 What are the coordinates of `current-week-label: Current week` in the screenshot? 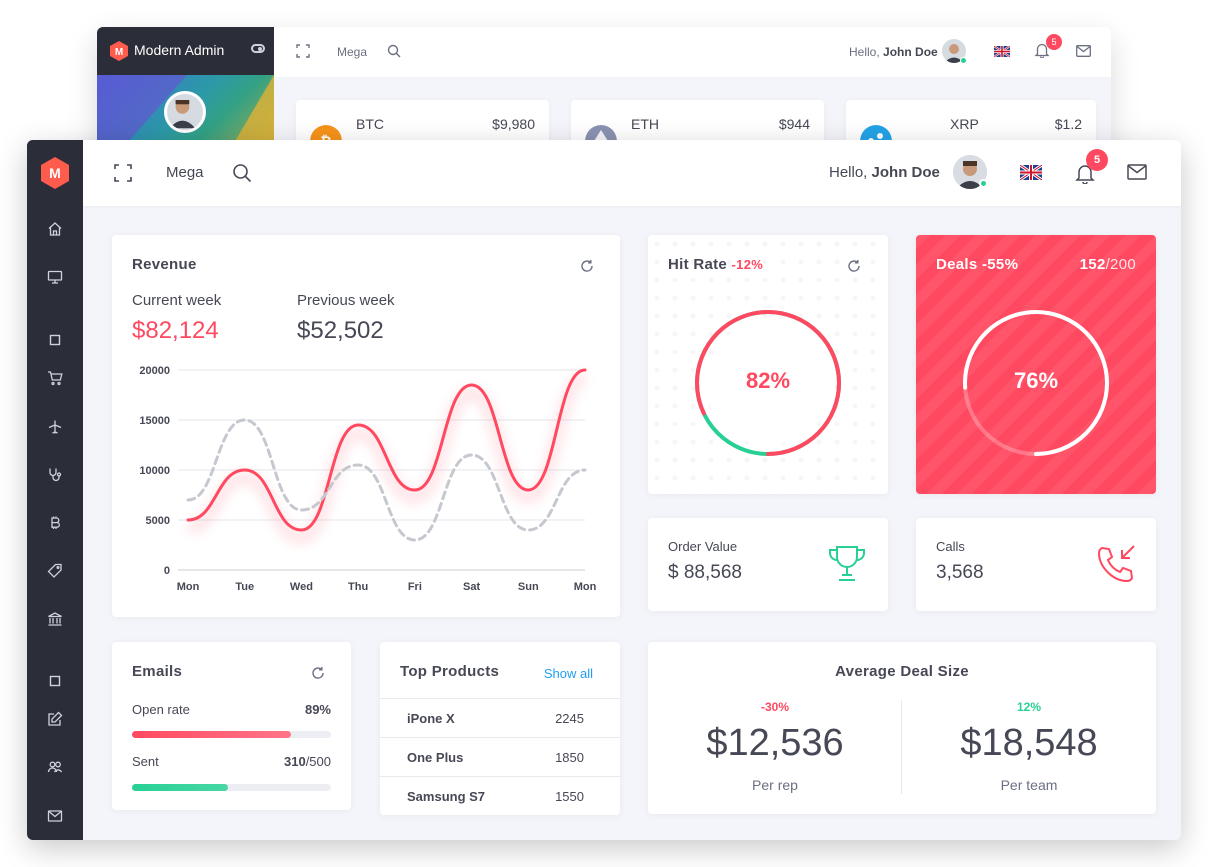 It's located at (177, 300).